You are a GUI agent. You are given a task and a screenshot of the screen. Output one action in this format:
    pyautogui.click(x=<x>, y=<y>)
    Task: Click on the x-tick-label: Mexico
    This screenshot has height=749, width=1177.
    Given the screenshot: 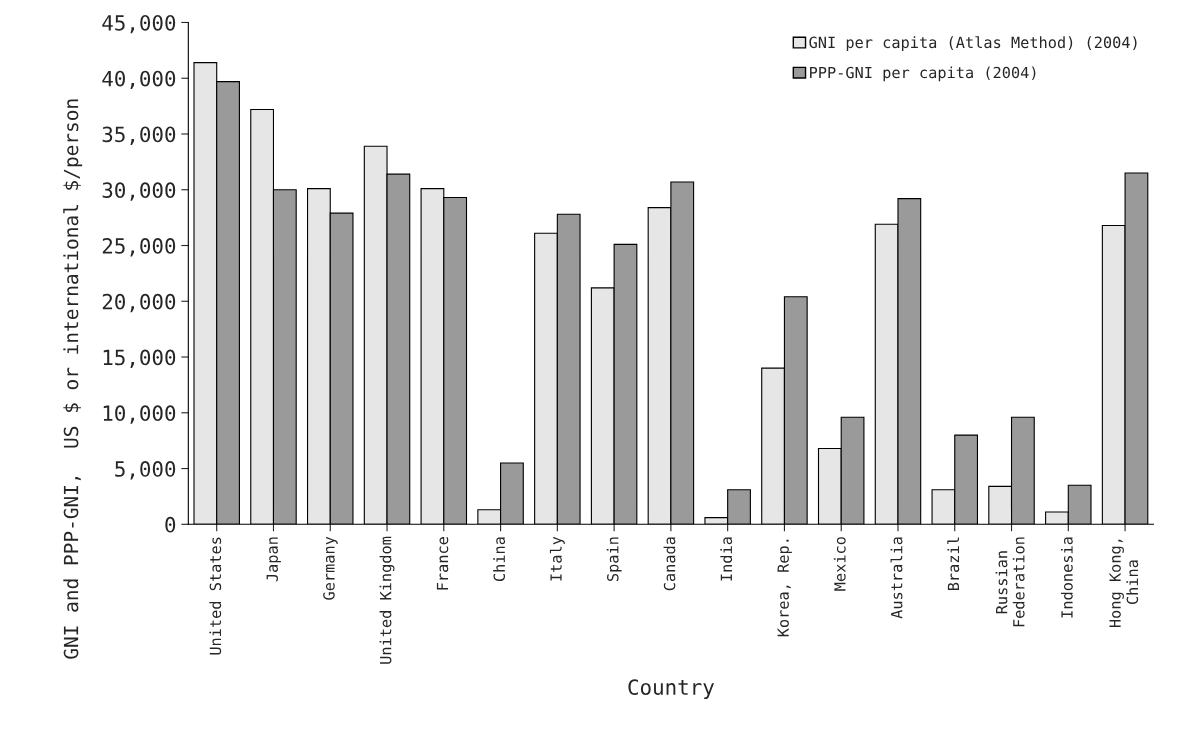 What is the action you would take?
    pyautogui.click(x=839, y=564)
    